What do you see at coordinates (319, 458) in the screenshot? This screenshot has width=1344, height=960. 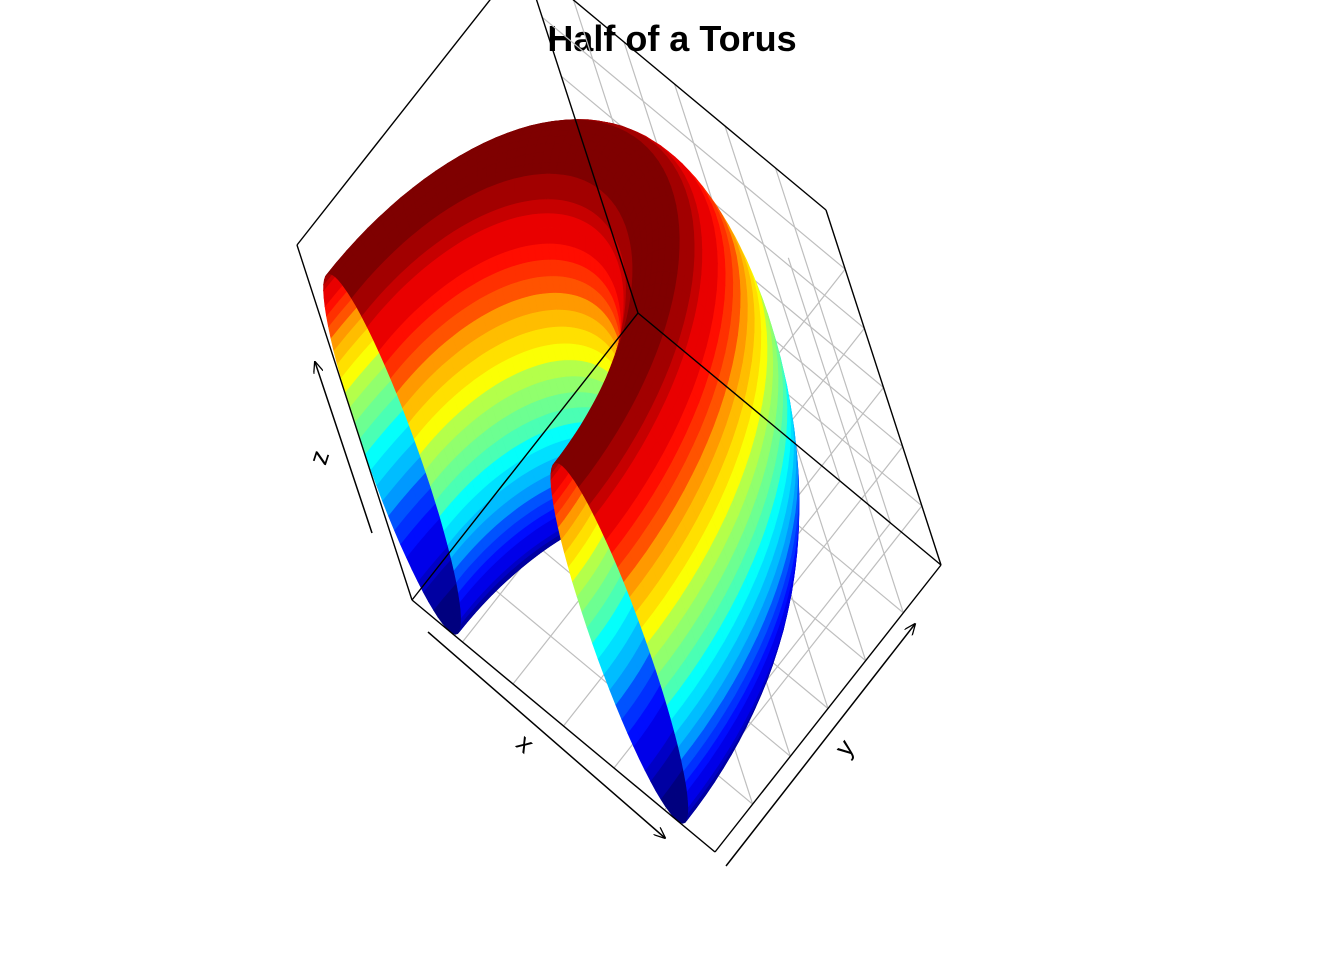 I see `z-axis-label: z` at bounding box center [319, 458].